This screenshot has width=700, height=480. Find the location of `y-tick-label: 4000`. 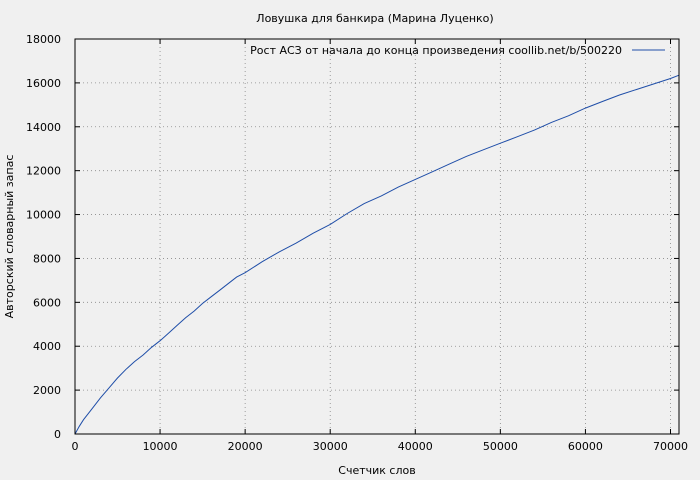

y-tick-label: 4000 is located at coordinates (47, 346).